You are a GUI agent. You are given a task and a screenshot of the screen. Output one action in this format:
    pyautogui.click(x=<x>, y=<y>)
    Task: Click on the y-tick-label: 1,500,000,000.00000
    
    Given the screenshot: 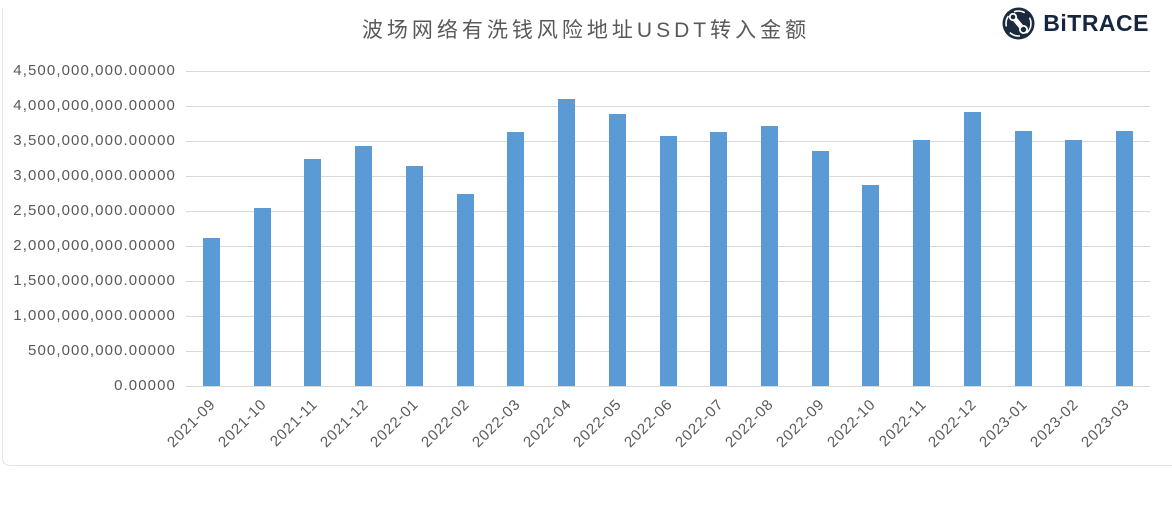 What is the action you would take?
    pyautogui.click(x=94, y=280)
    